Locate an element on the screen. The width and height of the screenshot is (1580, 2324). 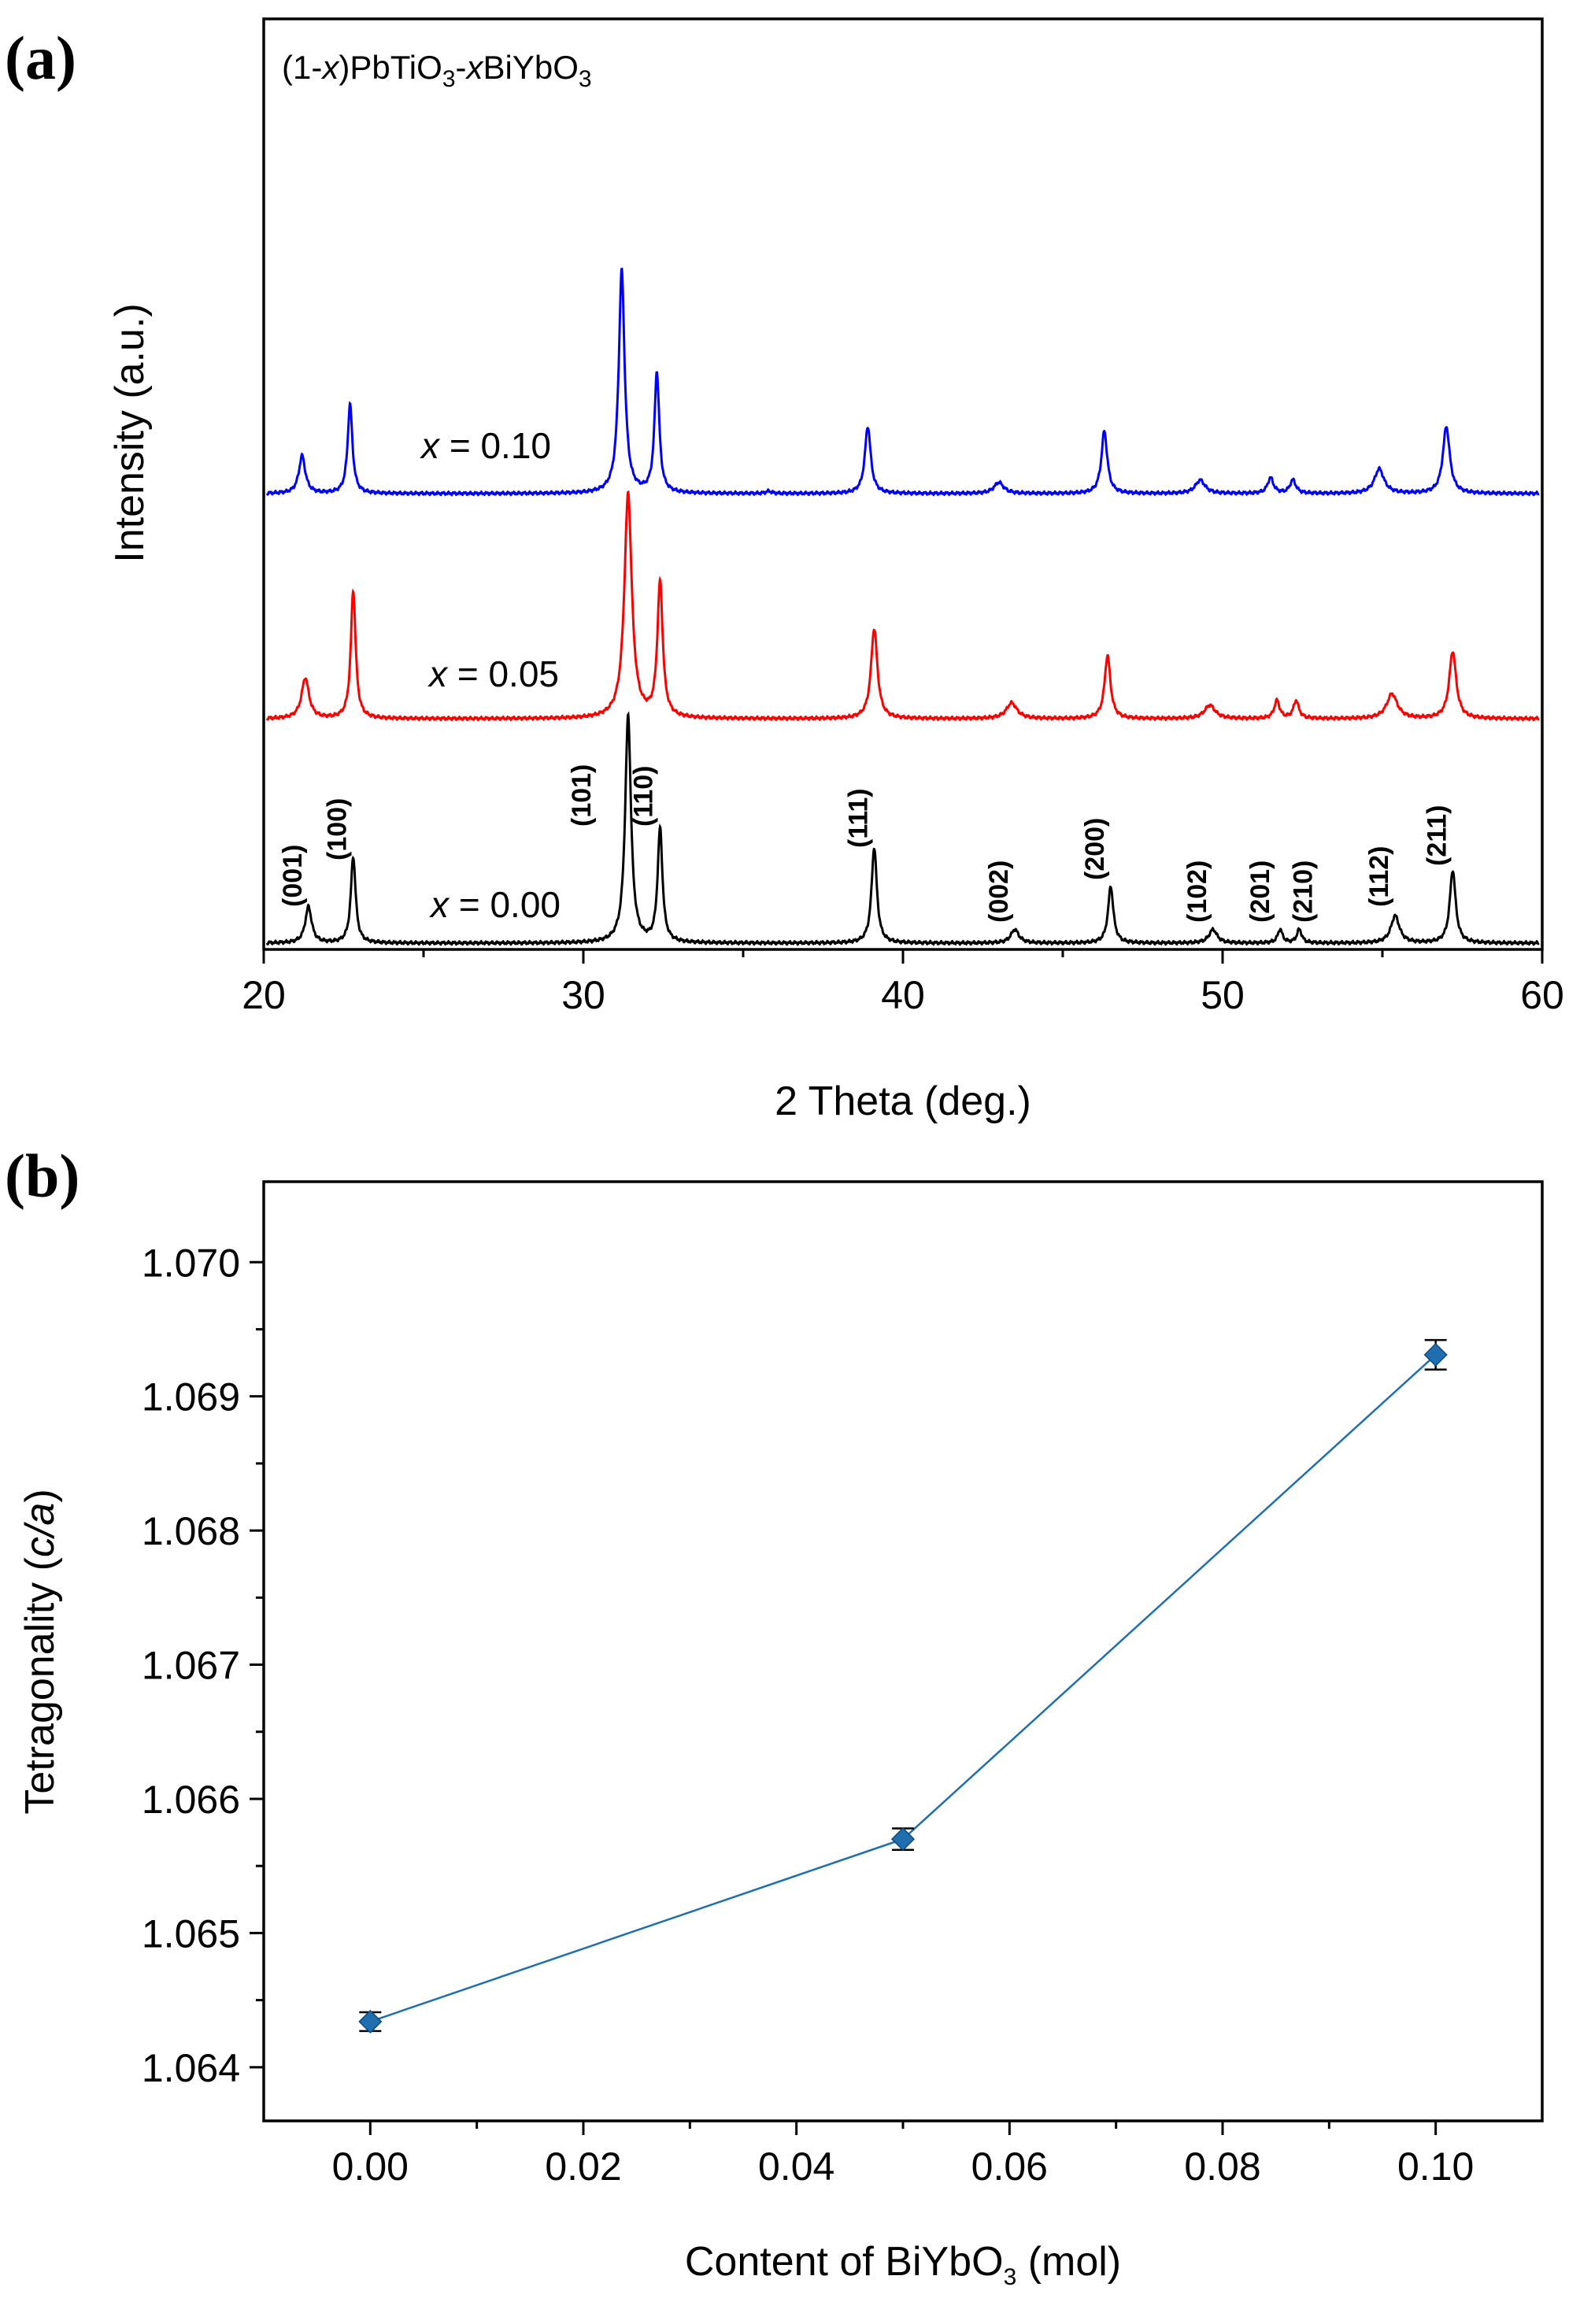
tetragonality-y-ticks: 1.064 1.065 1.066 1.067 1.068 1.069 1.070 is located at coordinates (203, 1665).